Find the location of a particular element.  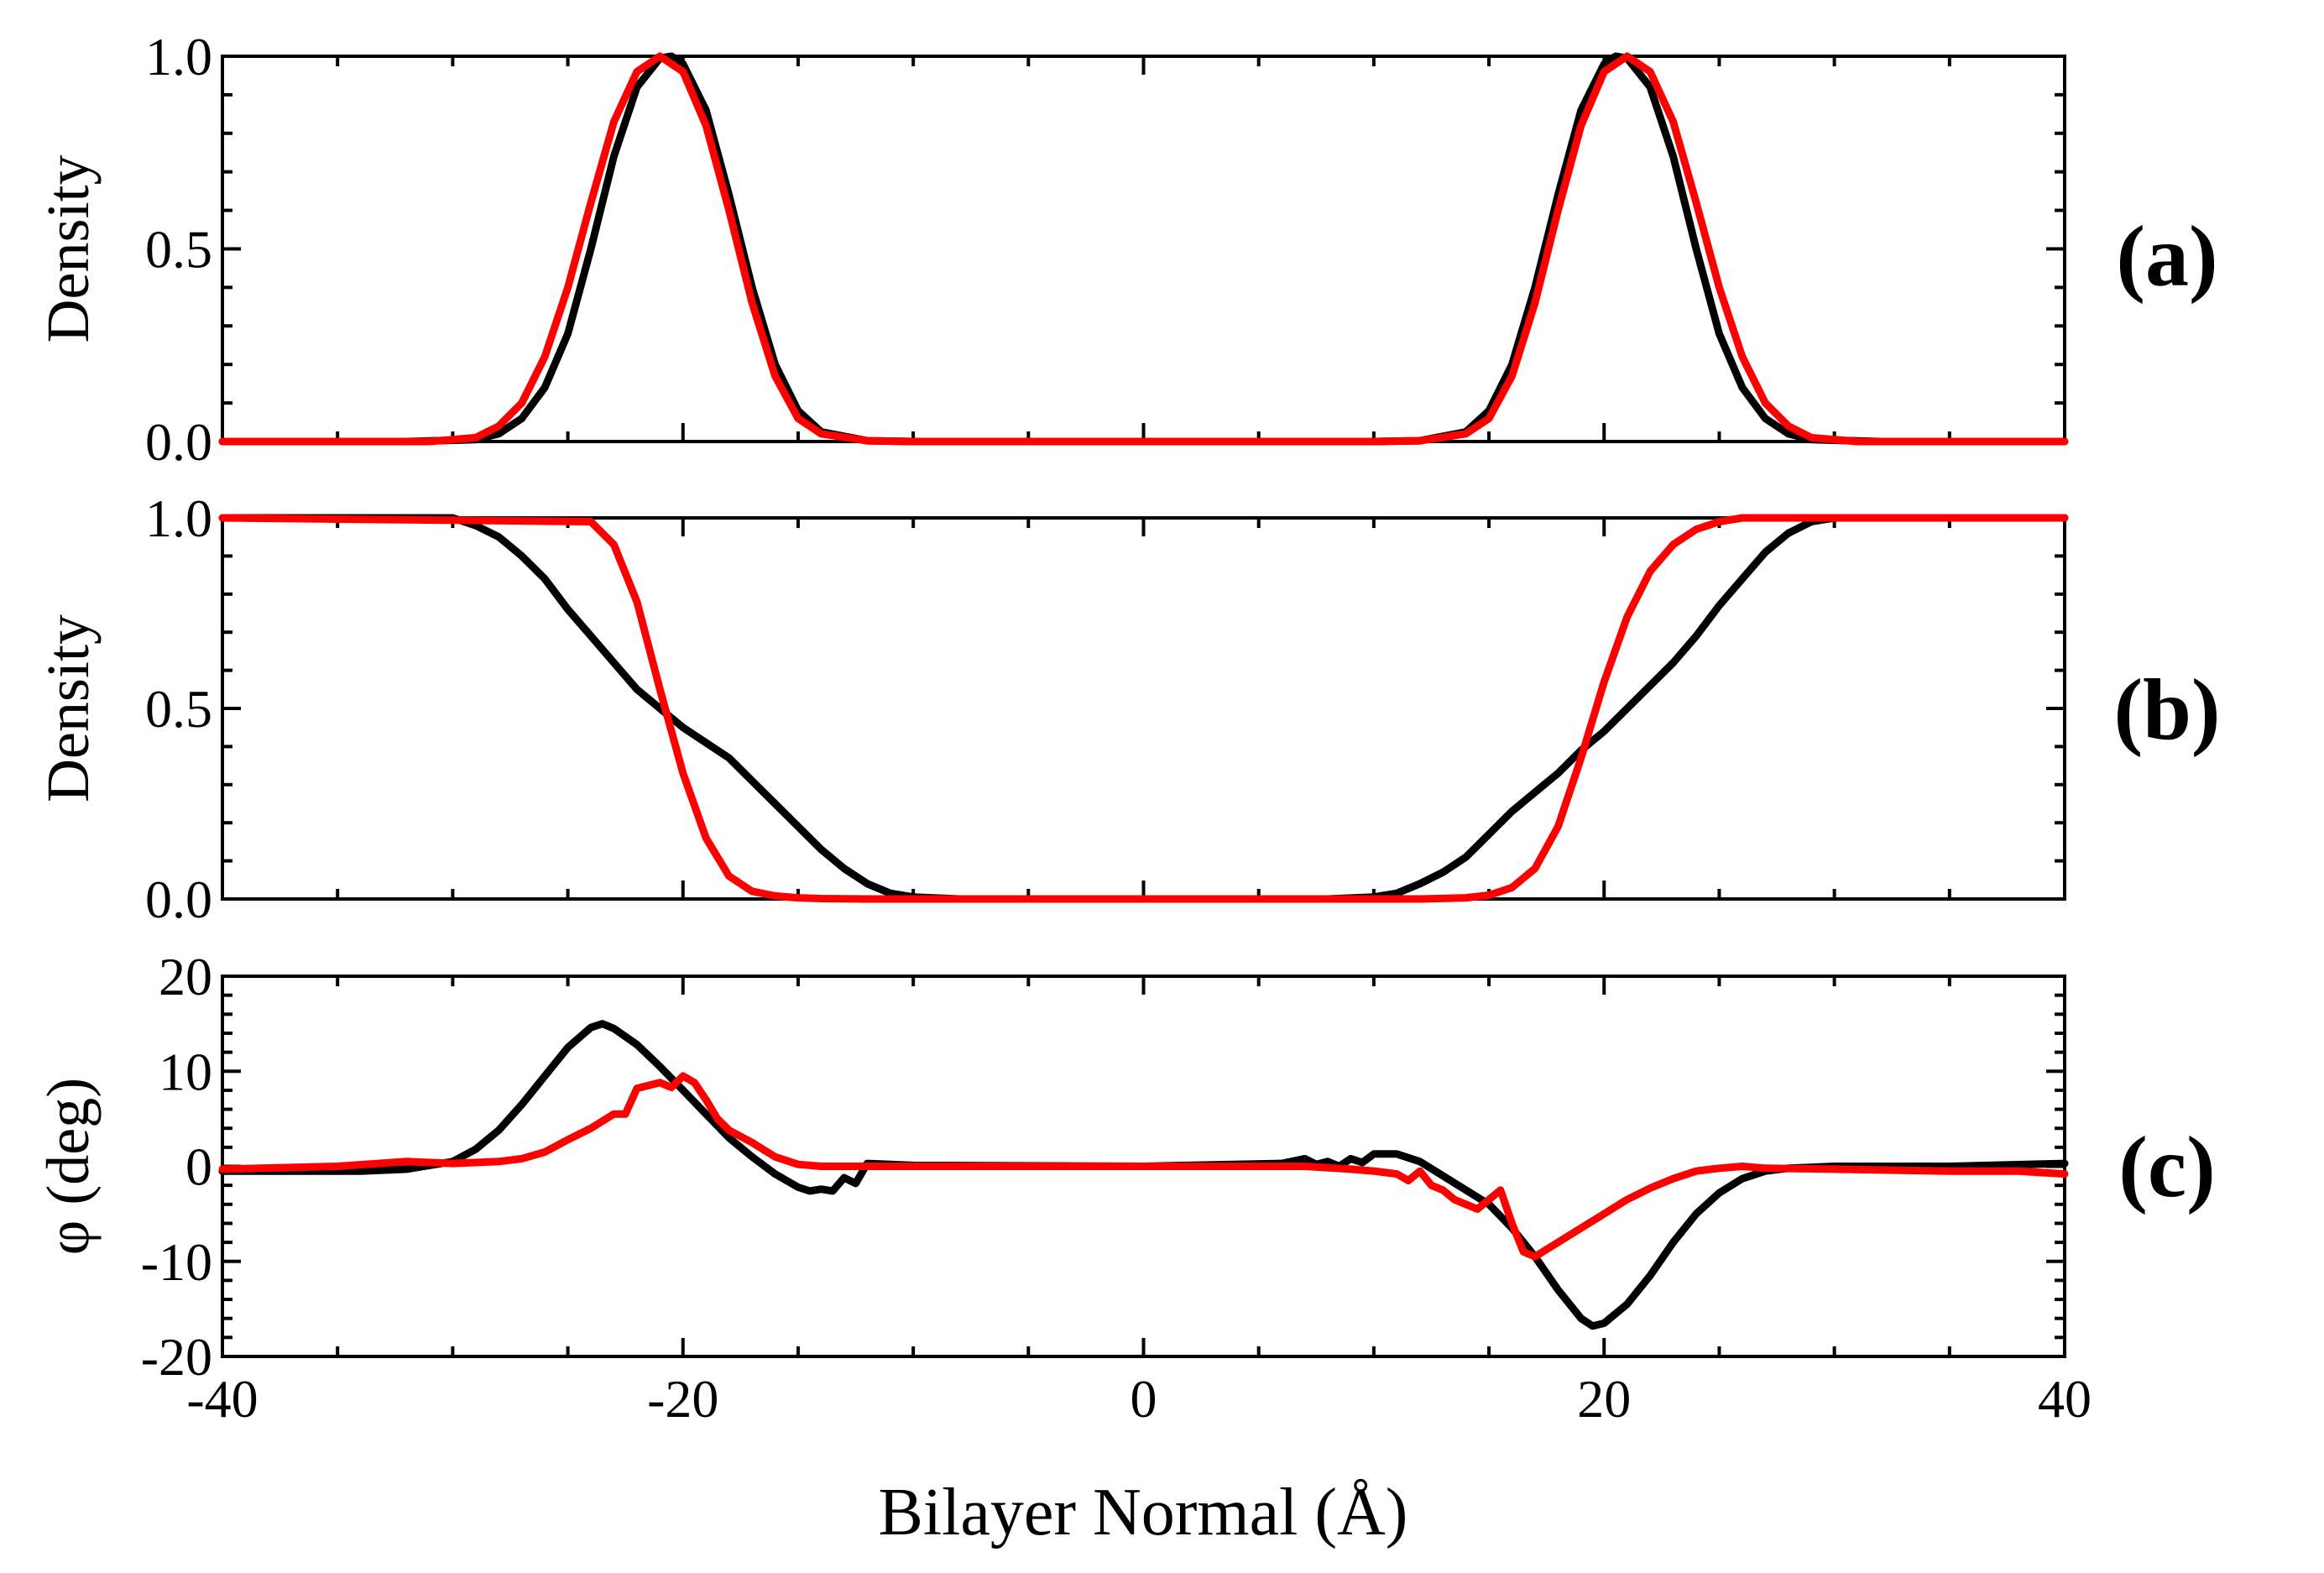

x-tick-labels: -40 -20 0 20 40 is located at coordinates (1139, 1399).